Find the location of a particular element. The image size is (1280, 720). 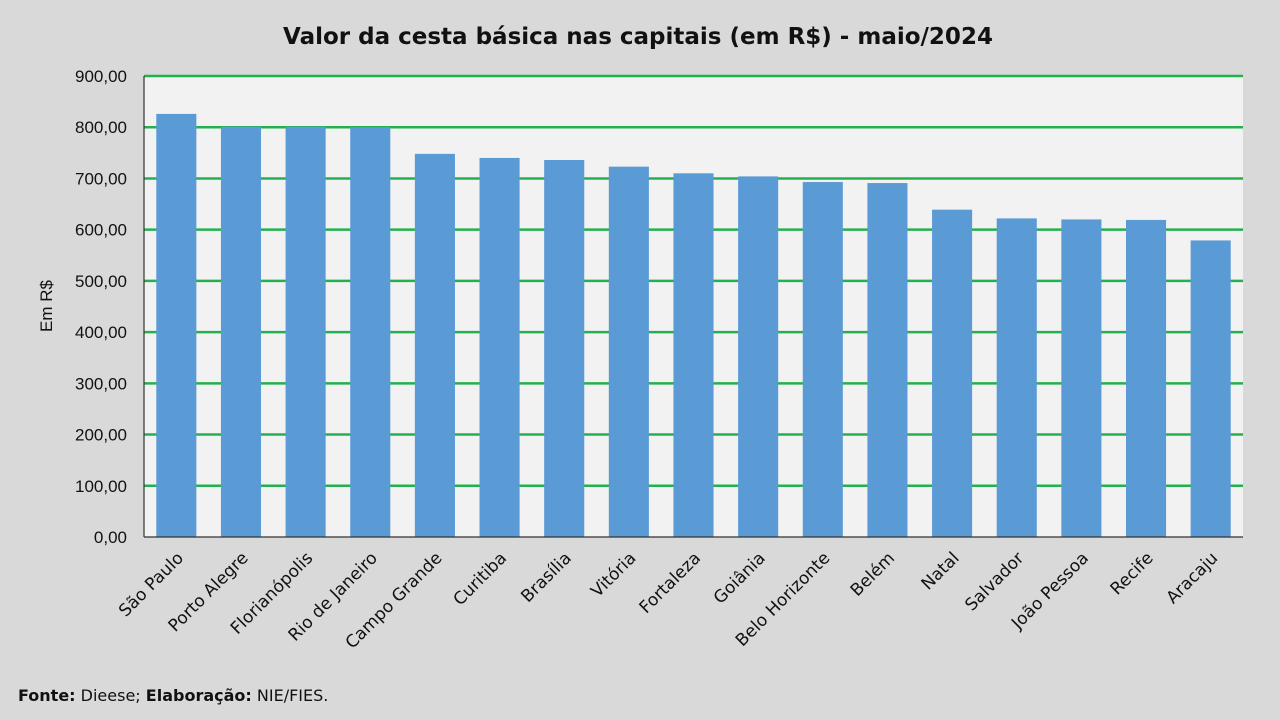

credit-value: NIE/FIES. is located at coordinates (292, 695).